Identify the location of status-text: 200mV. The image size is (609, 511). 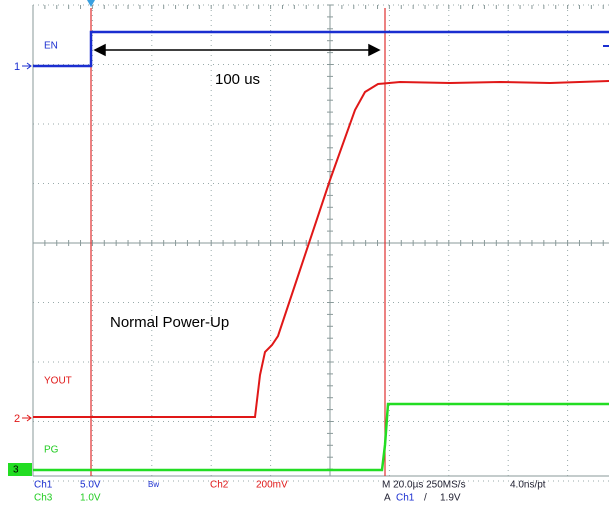
(272, 485).